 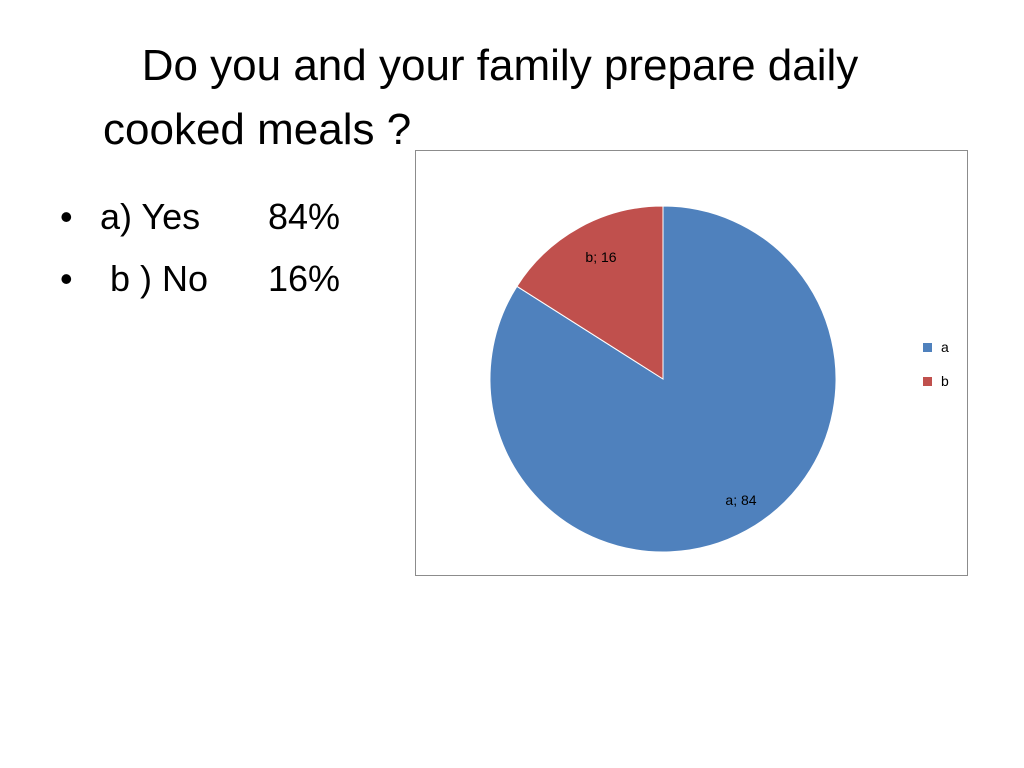 What do you see at coordinates (154, 278) in the screenshot?
I see `bullet-label-no: b ) No` at bounding box center [154, 278].